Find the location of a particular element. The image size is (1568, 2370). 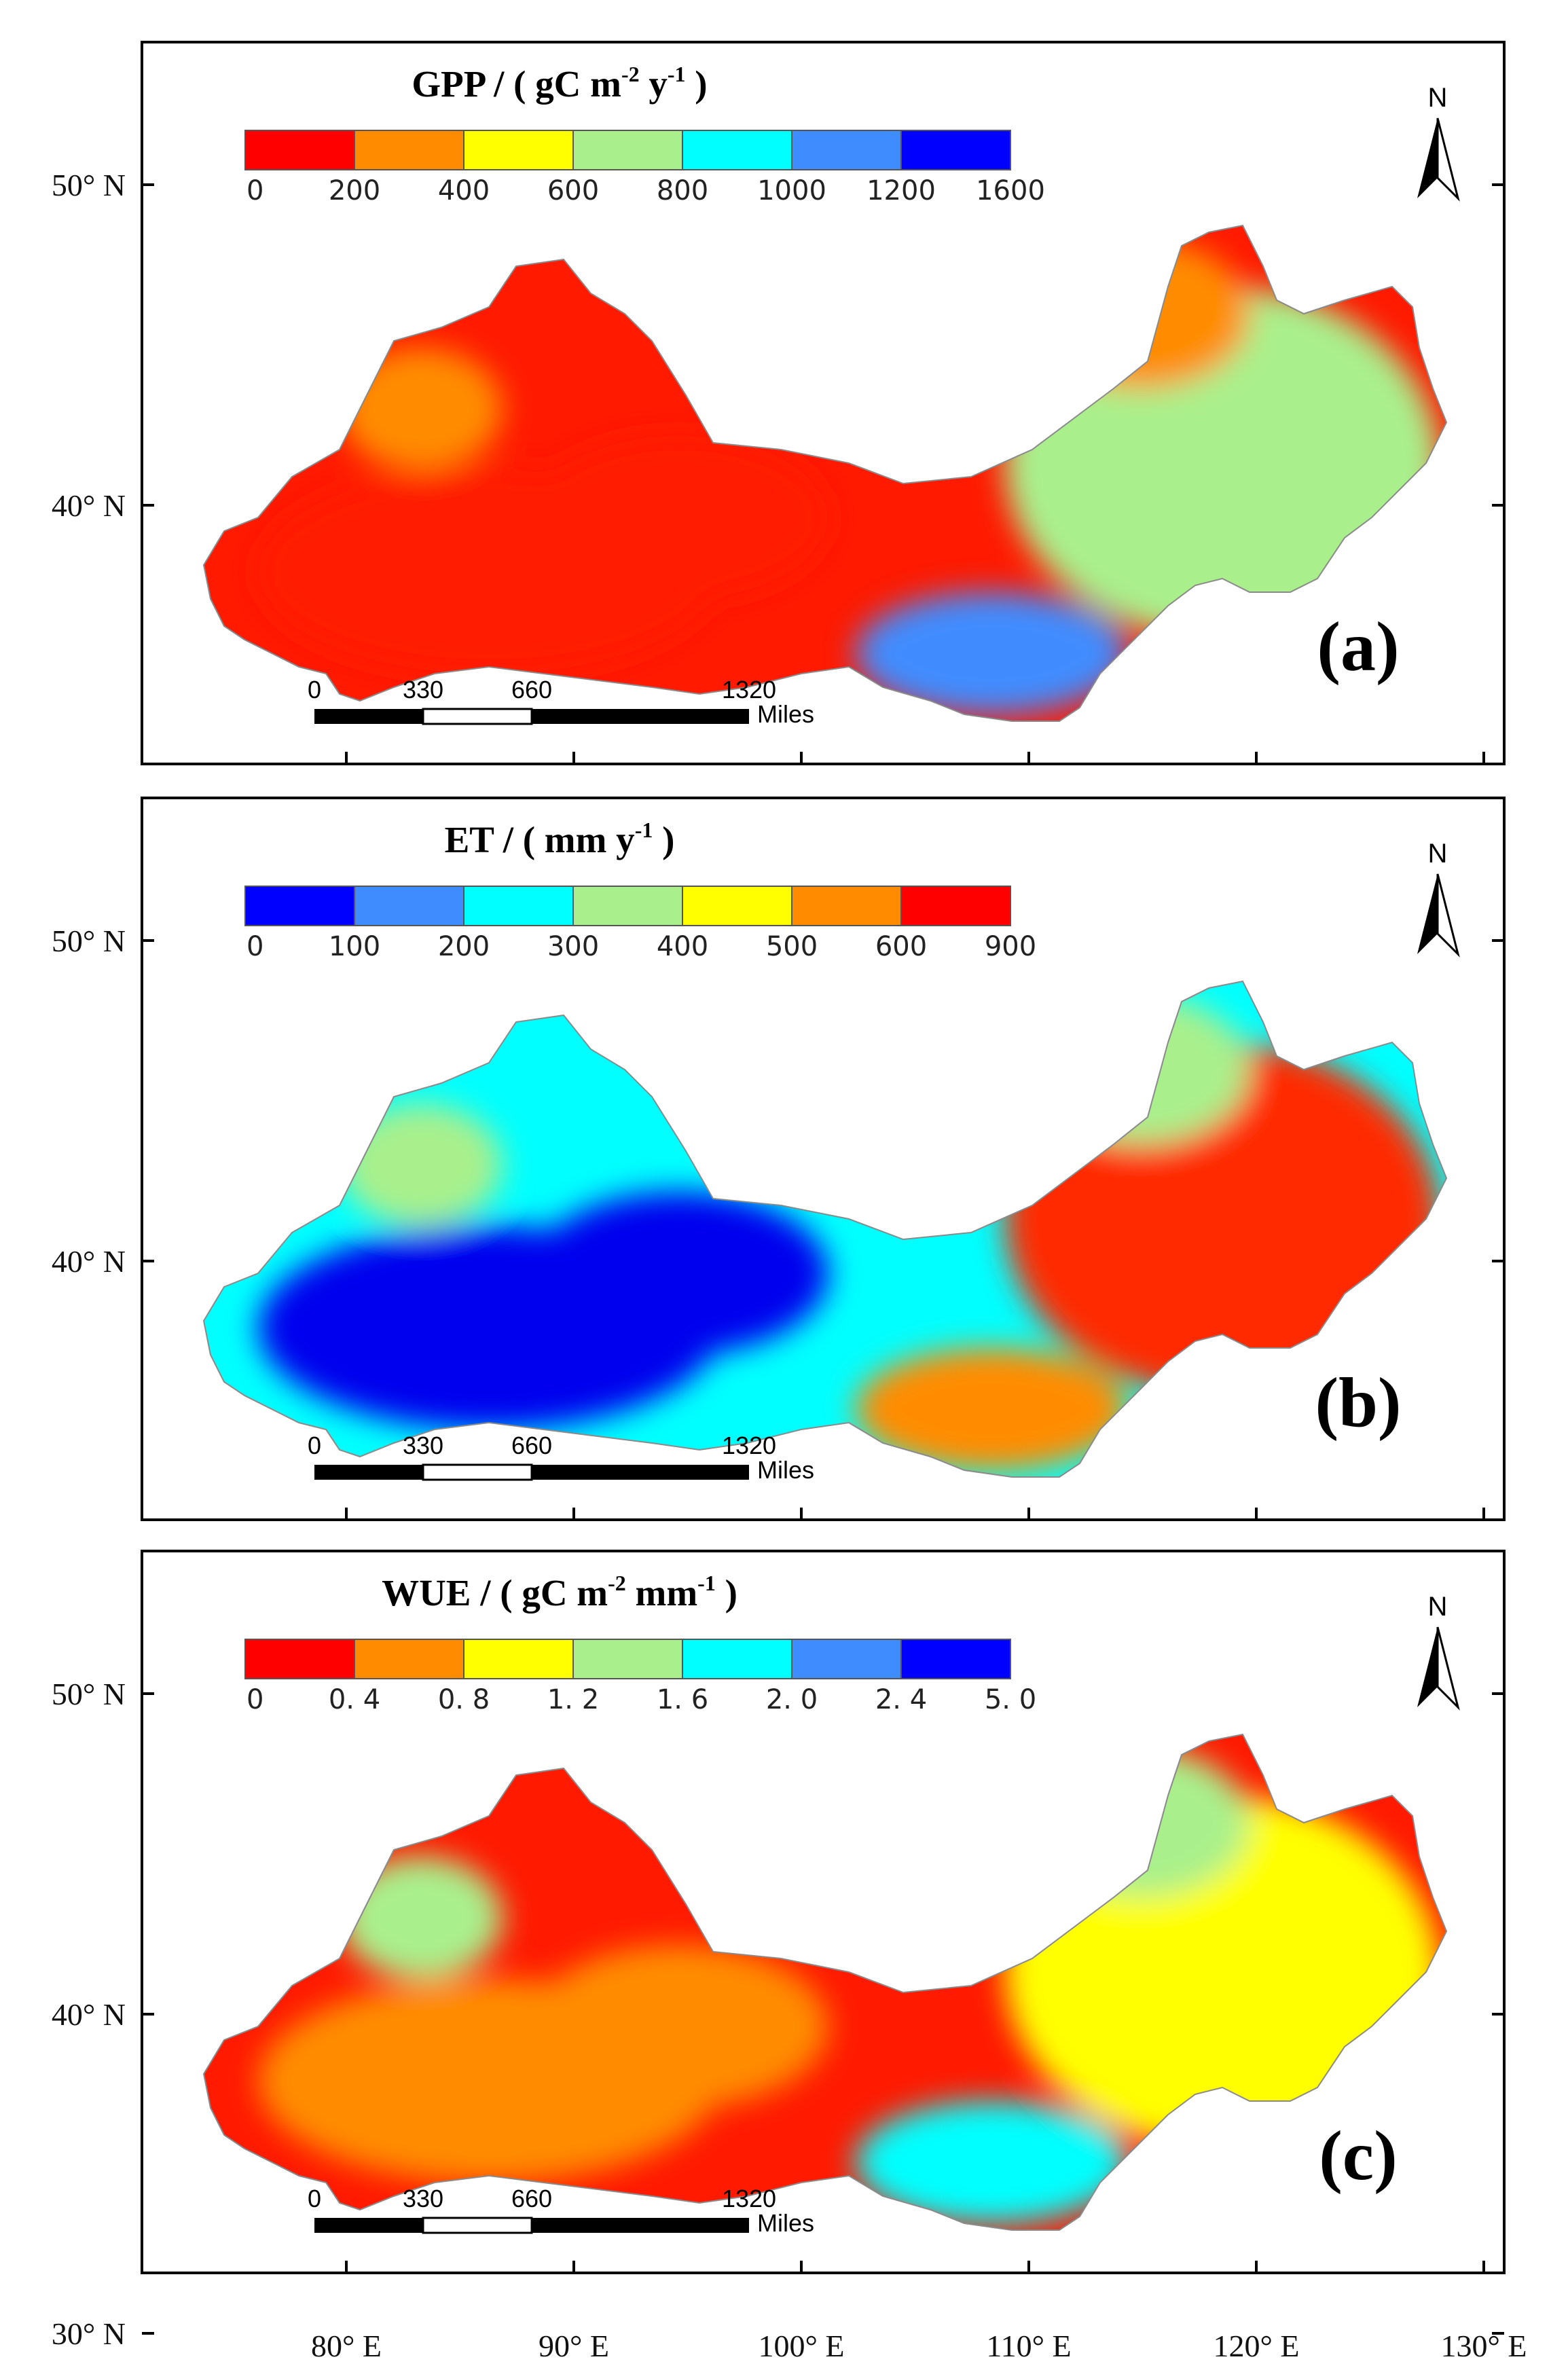

legend-title-sup: -1 is located at coordinates (677, 74).